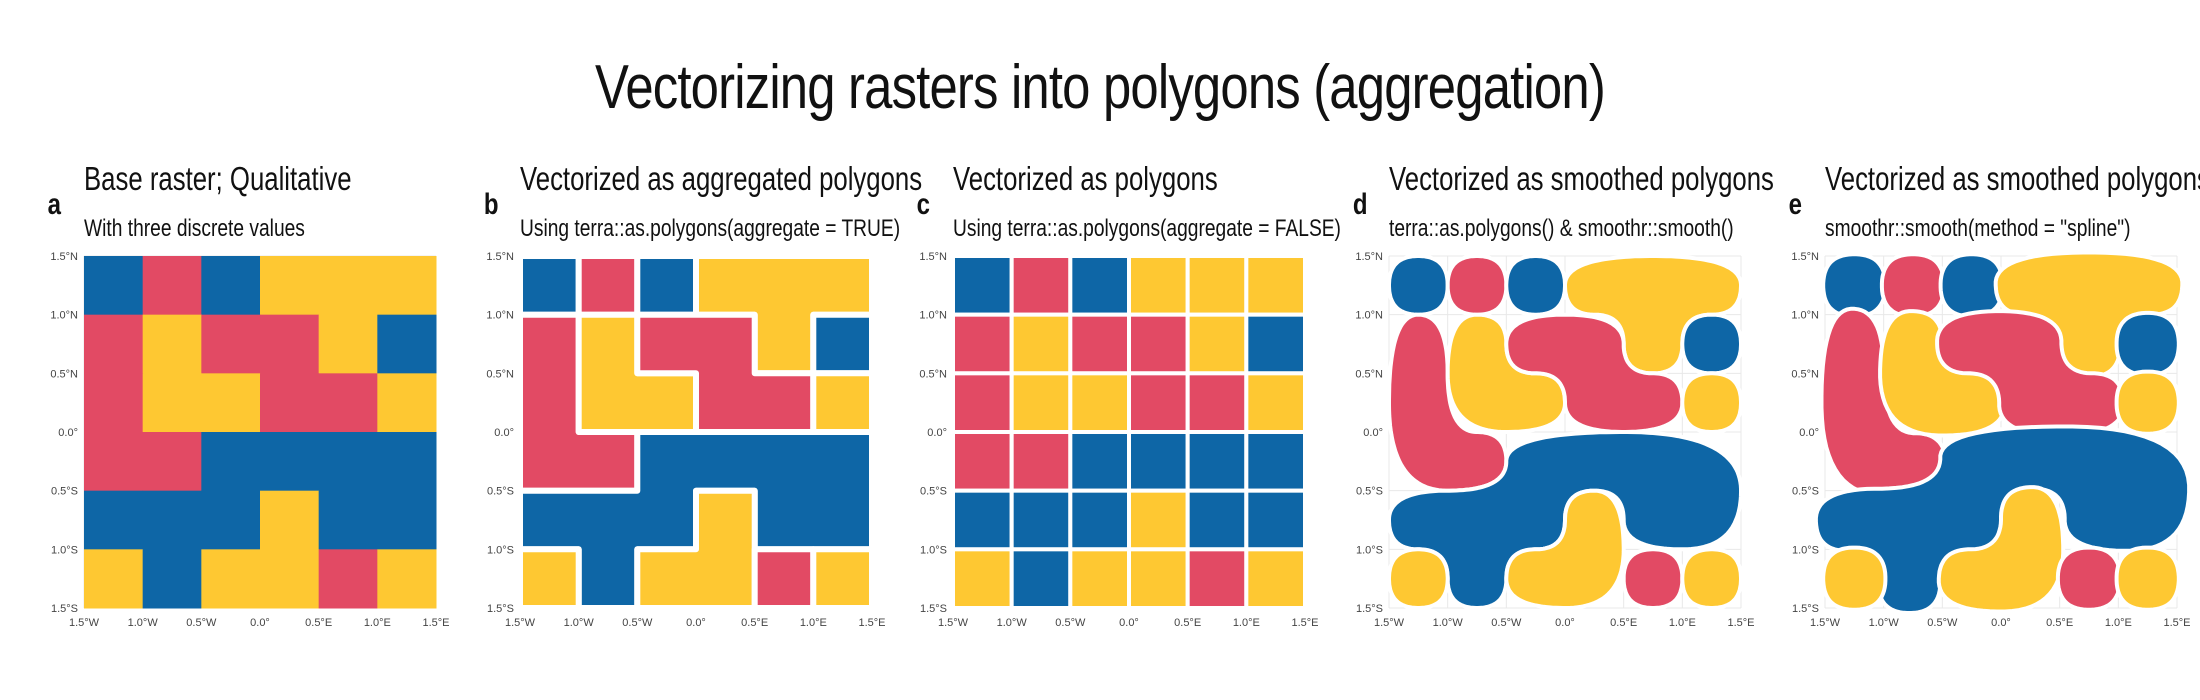 This screenshot has height=700, width=2200. Describe the element at coordinates (54, 204) in the screenshot. I see `panel-tag: a` at that location.